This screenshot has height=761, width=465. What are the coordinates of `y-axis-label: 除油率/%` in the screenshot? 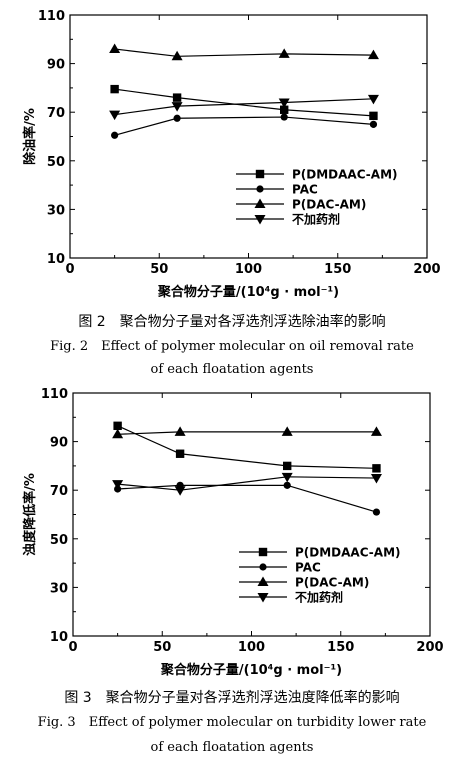 It's located at (30, 136).